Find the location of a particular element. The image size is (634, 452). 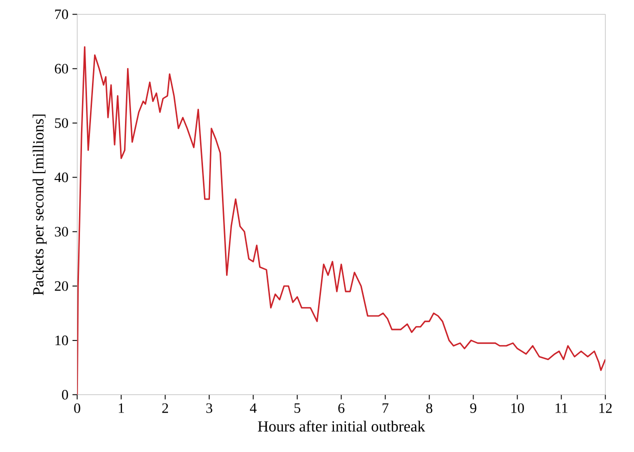

x-axis-title: Hours after initial outbreak is located at coordinates (342, 426).